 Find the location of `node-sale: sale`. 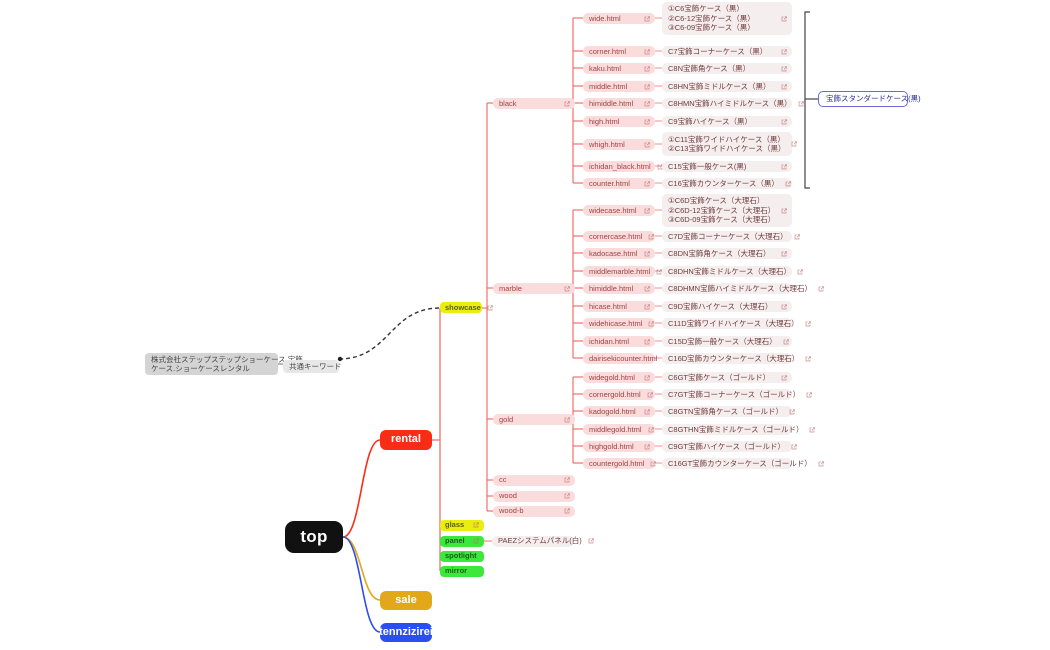

node-sale: sale is located at coordinates (406, 600).